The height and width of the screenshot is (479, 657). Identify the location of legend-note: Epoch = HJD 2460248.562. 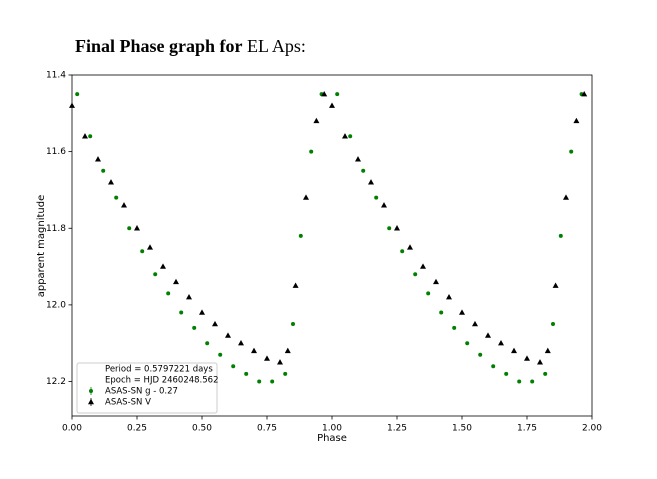
(161, 381).